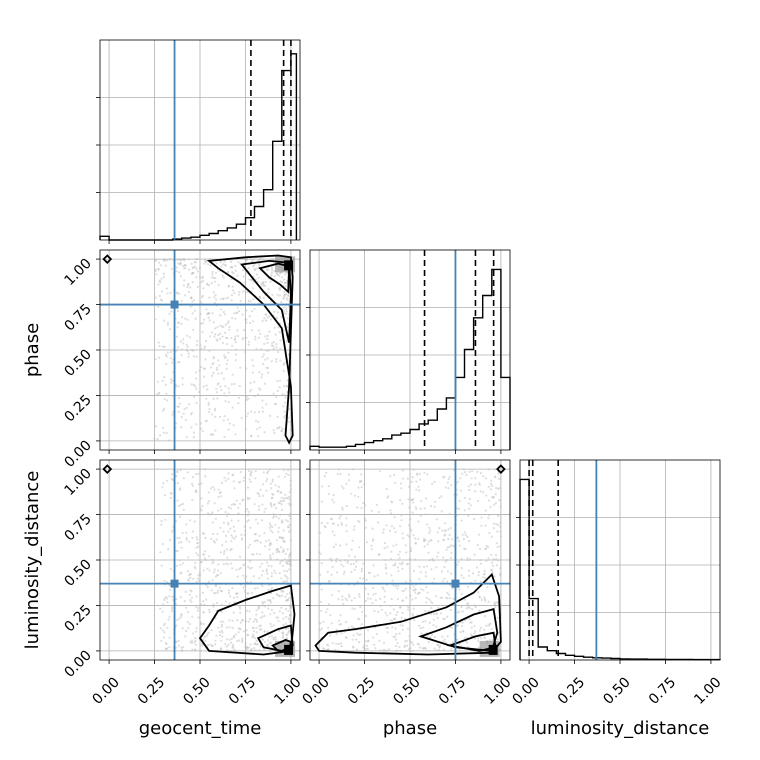  I want to click on x-tick-label: 1.00, so click(707, 690).